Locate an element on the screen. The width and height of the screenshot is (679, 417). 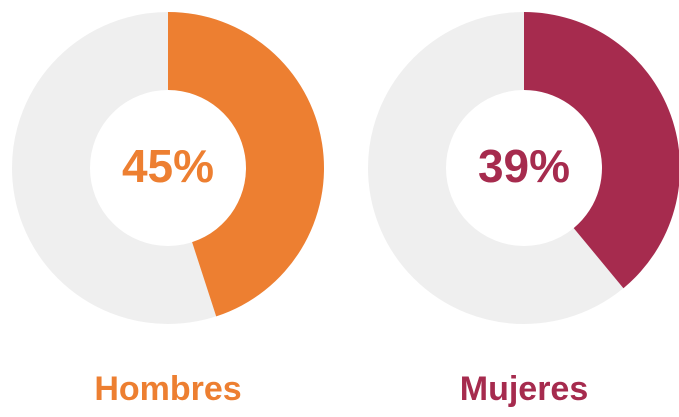
percent-label: 45% is located at coordinates (168, 166).